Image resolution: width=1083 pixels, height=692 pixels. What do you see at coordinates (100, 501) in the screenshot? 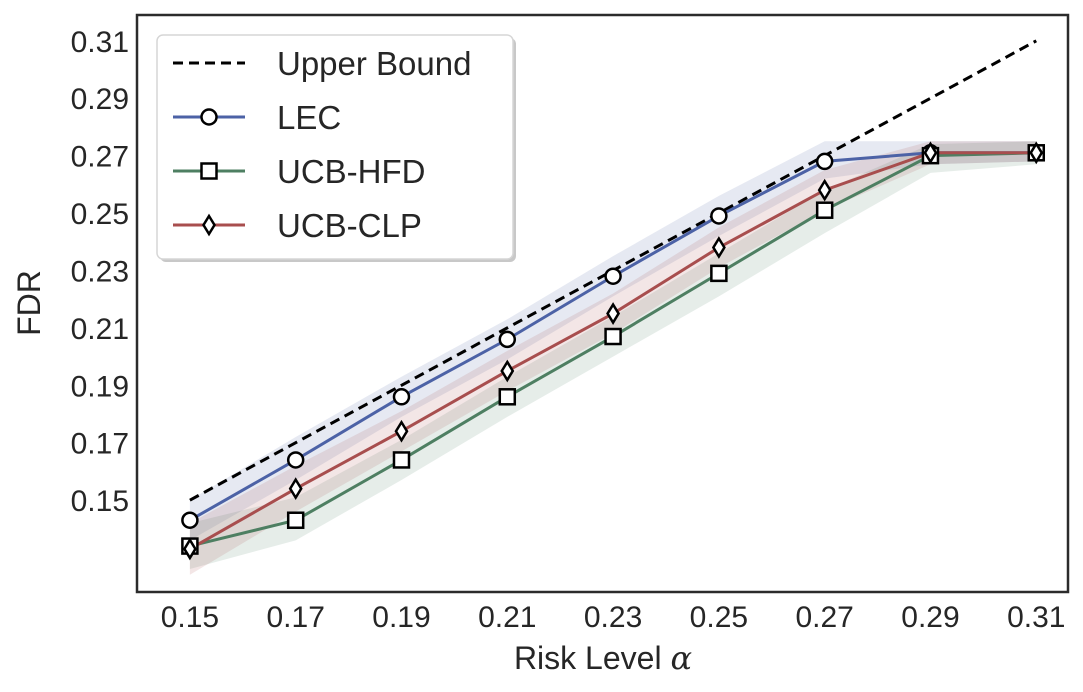
I see `y-tick-label: 0.15` at bounding box center [100, 501].